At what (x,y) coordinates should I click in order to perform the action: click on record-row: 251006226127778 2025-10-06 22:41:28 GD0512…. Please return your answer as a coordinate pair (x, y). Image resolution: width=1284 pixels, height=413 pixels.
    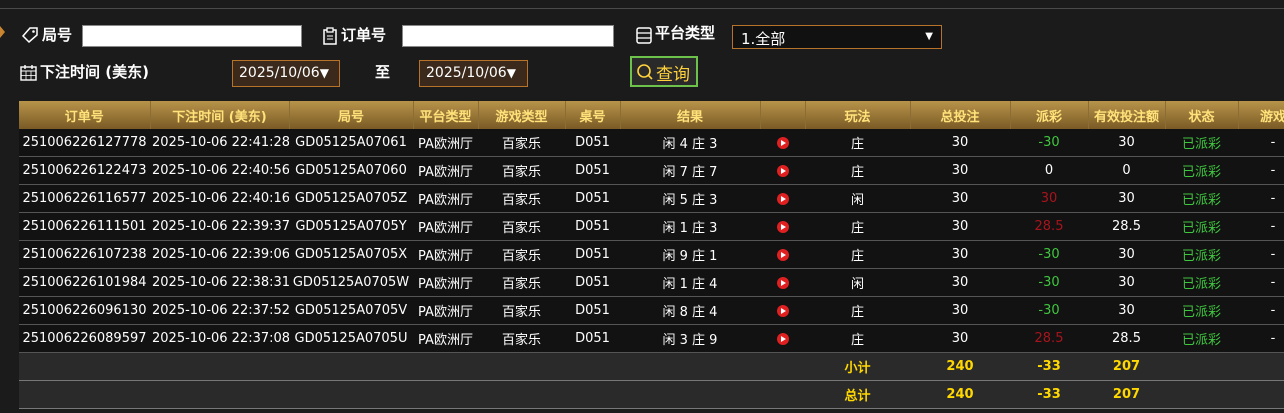
    Looking at the image, I should click on (651, 143).